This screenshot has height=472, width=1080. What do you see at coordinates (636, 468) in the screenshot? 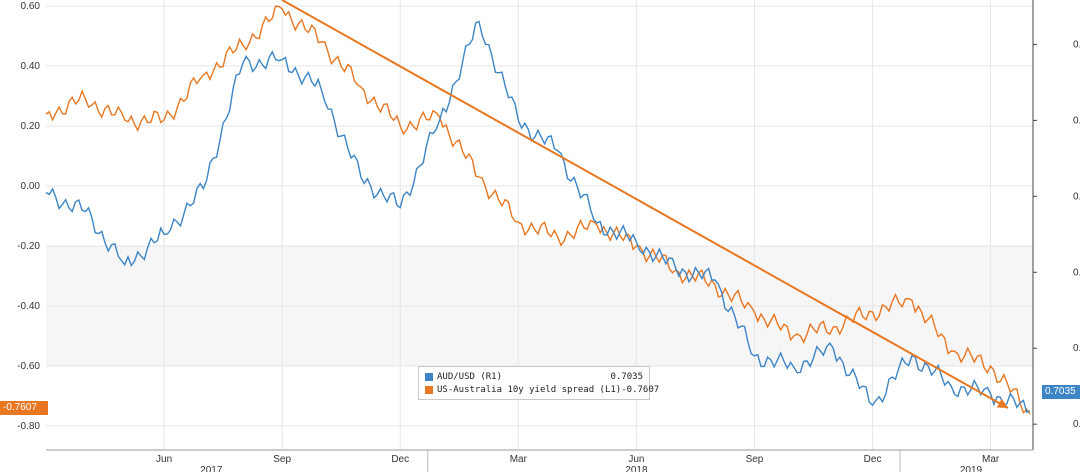
I see `year-label: 2018` at bounding box center [636, 468].